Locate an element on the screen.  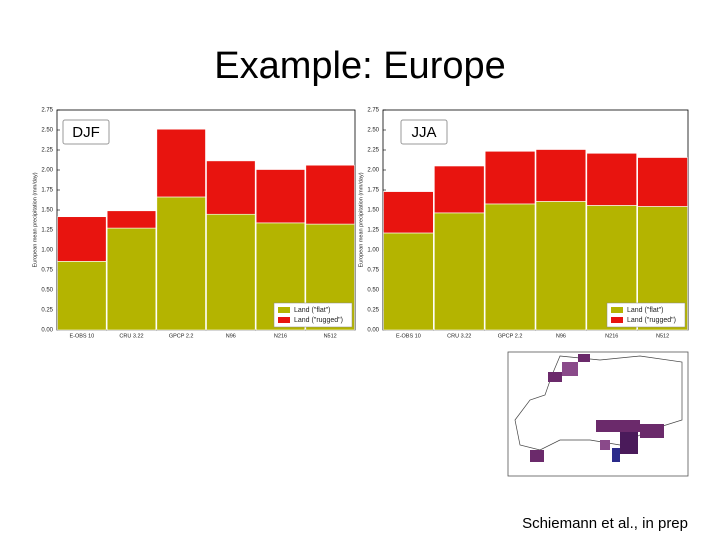
slide-title: Example: Europe is located at coordinates (360, 66).